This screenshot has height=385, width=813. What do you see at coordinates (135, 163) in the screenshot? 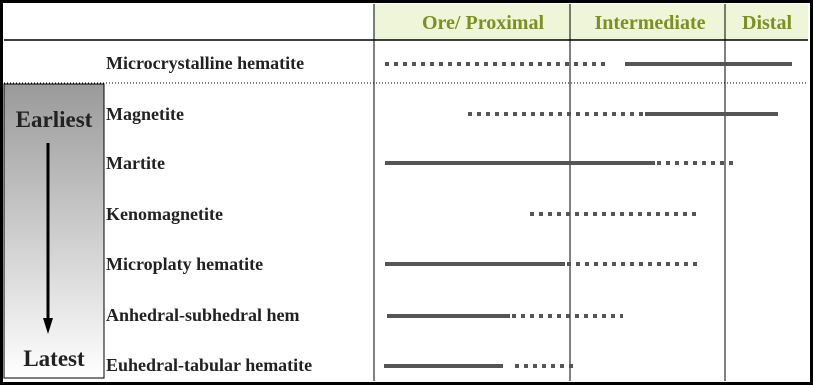
I see `mineral-label: Martite` at bounding box center [135, 163].